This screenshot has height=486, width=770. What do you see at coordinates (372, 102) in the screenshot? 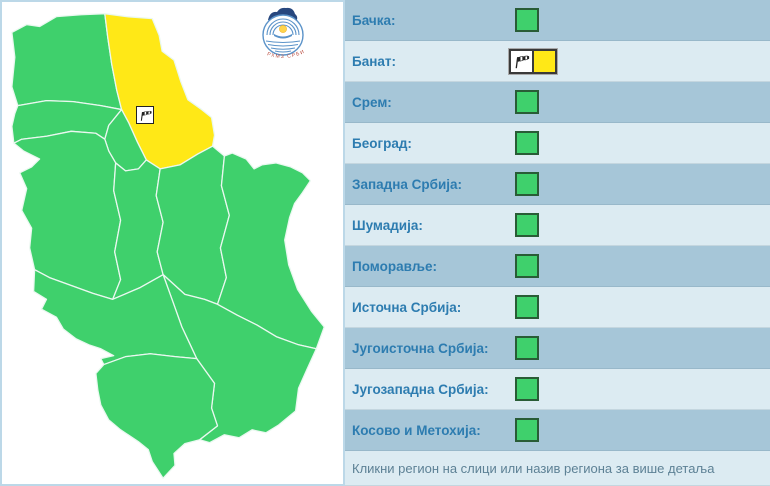
I see `region-label: Срем:` at bounding box center [372, 102].